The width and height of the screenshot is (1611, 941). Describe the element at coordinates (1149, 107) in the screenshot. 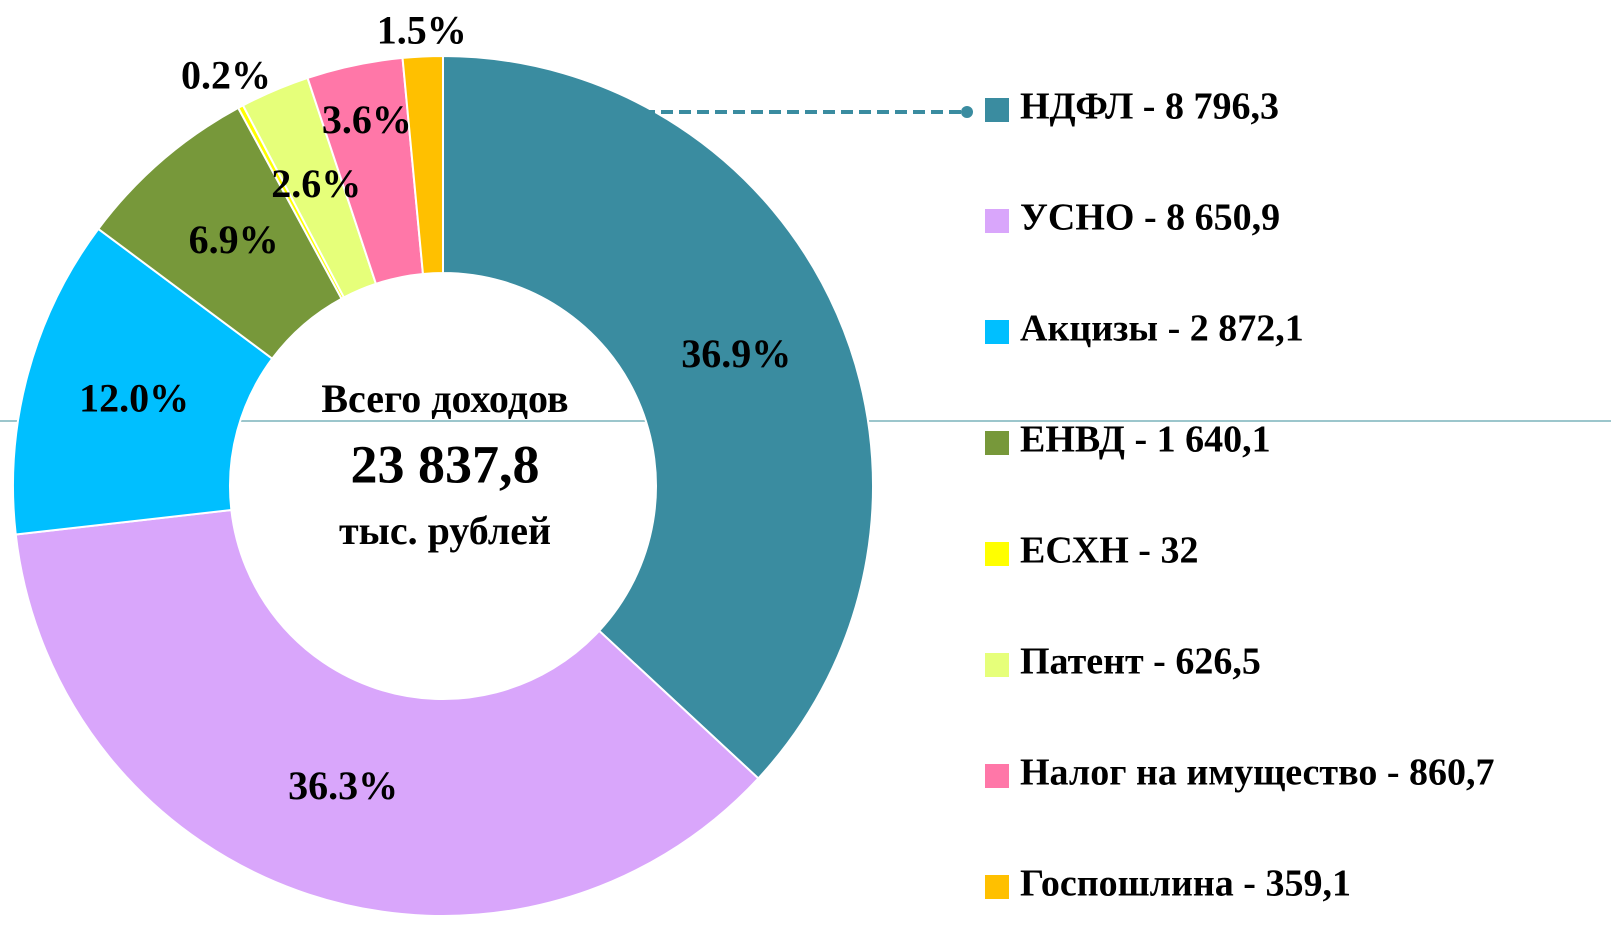

I see `legend-label: НДФЛ - 8 796,3` at that location.